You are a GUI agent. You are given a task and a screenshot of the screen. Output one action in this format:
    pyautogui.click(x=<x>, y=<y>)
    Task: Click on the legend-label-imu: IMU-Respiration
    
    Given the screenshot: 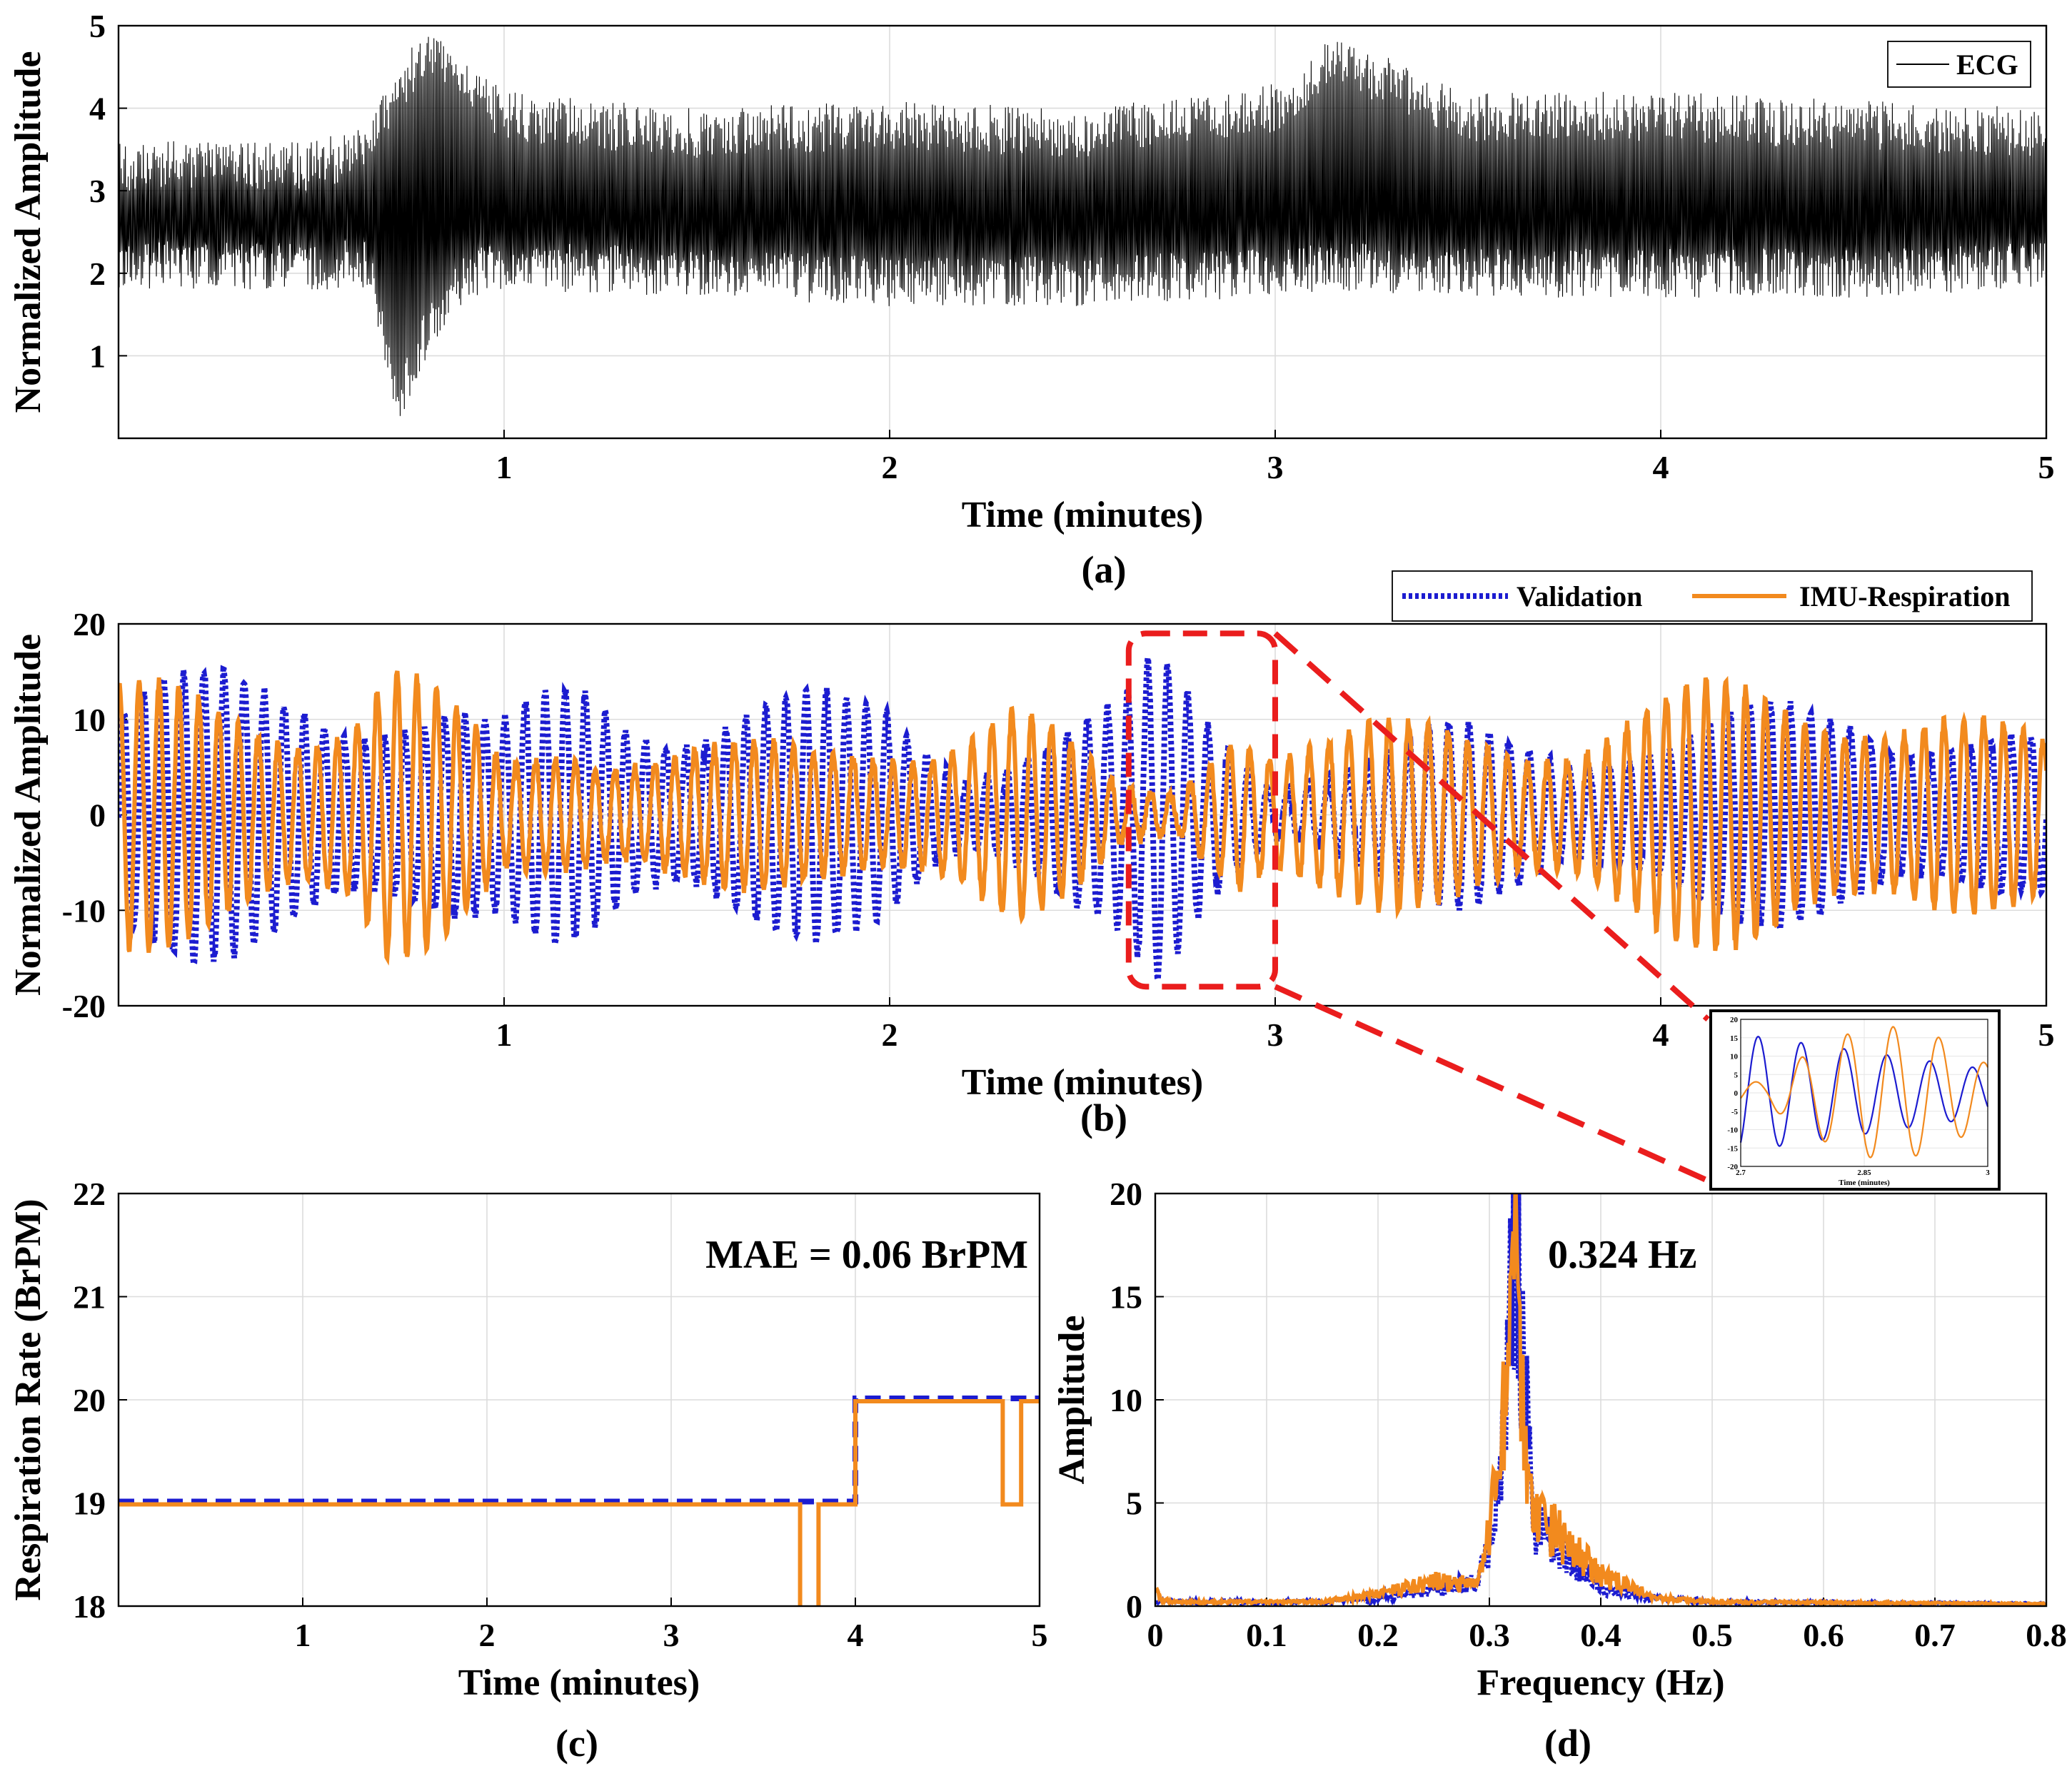 What is the action you would take?
    pyautogui.click(x=1905, y=596)
    